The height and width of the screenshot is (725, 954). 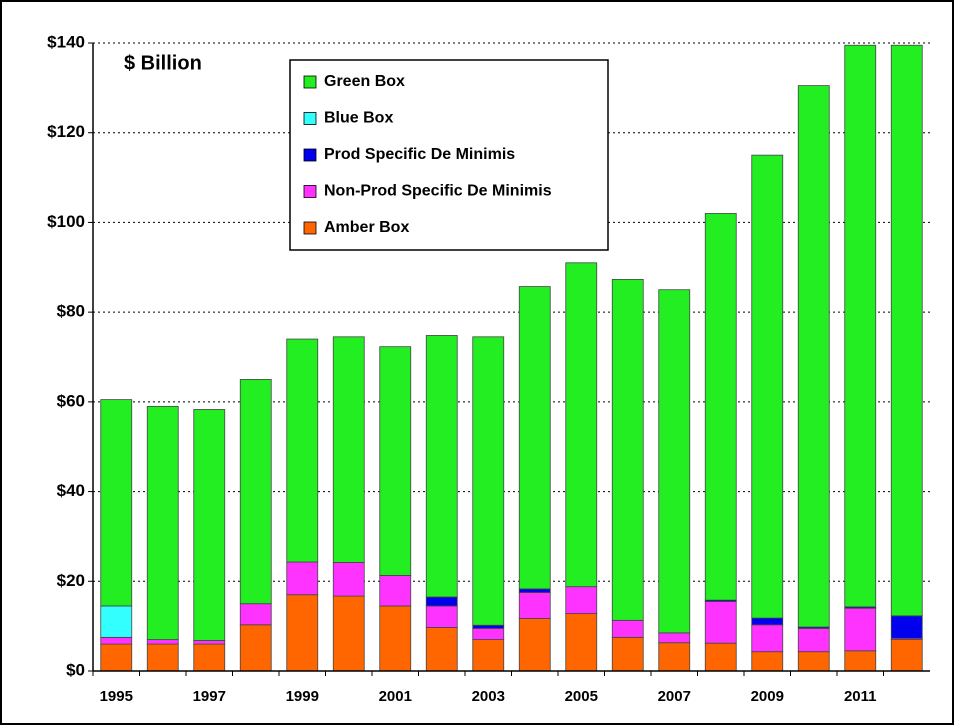 I want to click on y-tick-label: $120, so click(x=66, y=131).